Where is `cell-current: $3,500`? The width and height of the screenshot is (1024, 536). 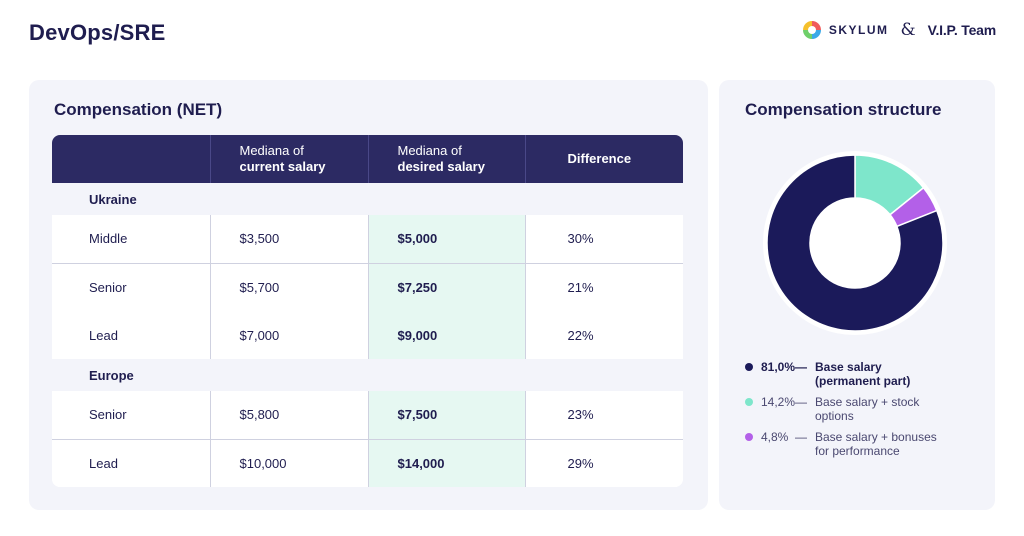
cell-current: $3,500 is located at coordinates (288, 239).